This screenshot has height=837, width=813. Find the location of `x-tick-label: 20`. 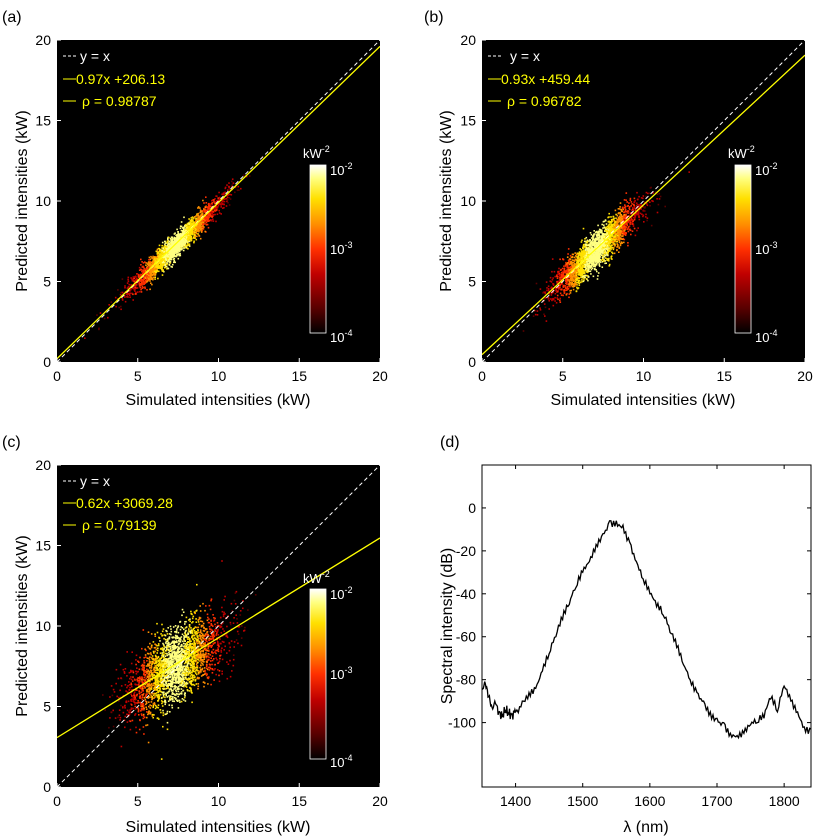

x-tick-label: 20 is located at coordinates (380, 376).